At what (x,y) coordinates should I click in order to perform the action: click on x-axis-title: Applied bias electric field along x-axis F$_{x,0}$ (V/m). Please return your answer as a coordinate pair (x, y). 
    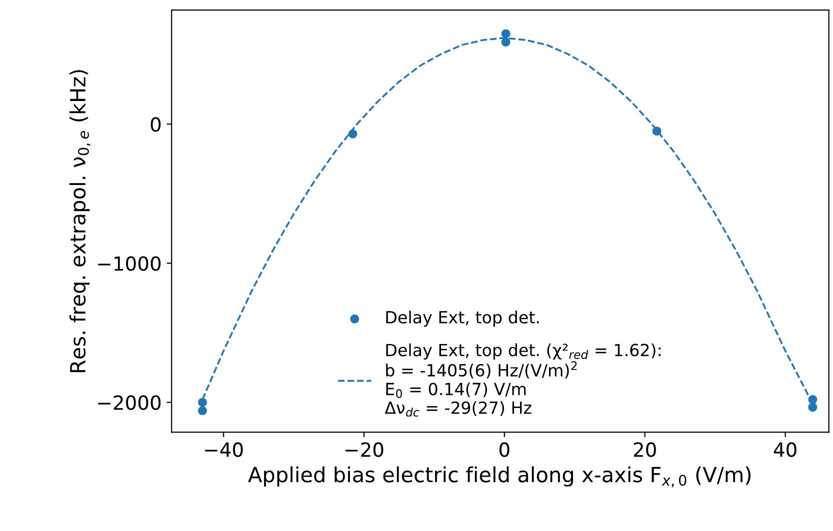
    Looking at the image, I should click on (499, 477).